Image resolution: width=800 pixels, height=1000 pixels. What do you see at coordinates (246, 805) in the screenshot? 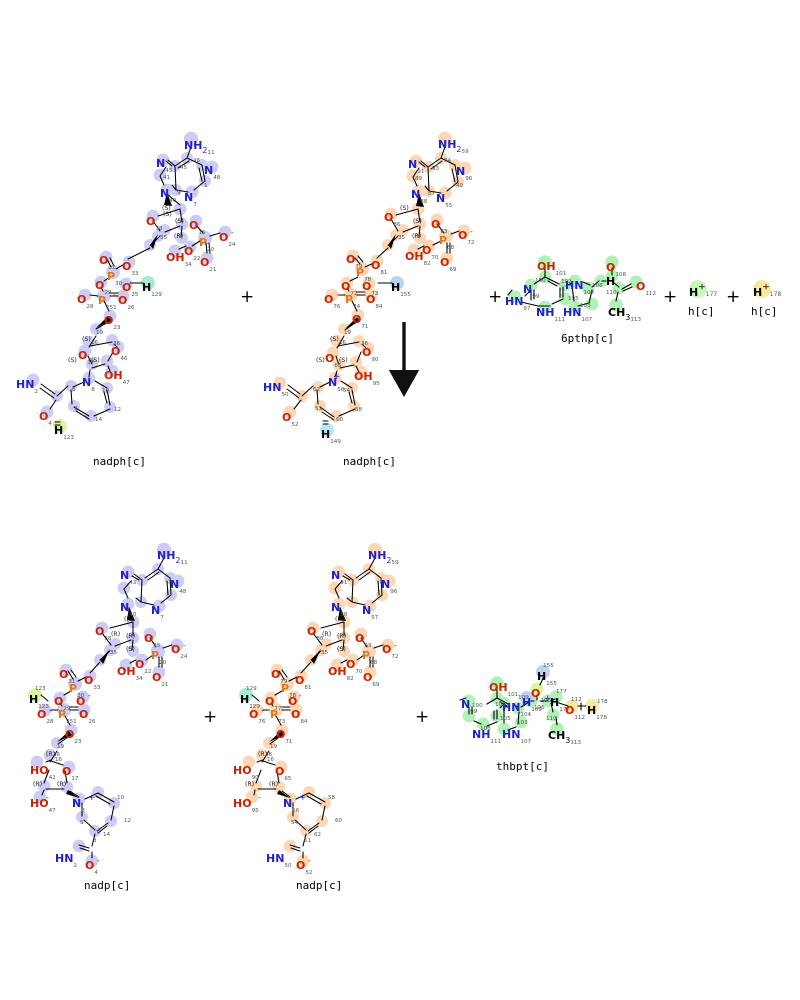
I see `atom-label-ho-95: HO95` at bounding box center [246, 805].